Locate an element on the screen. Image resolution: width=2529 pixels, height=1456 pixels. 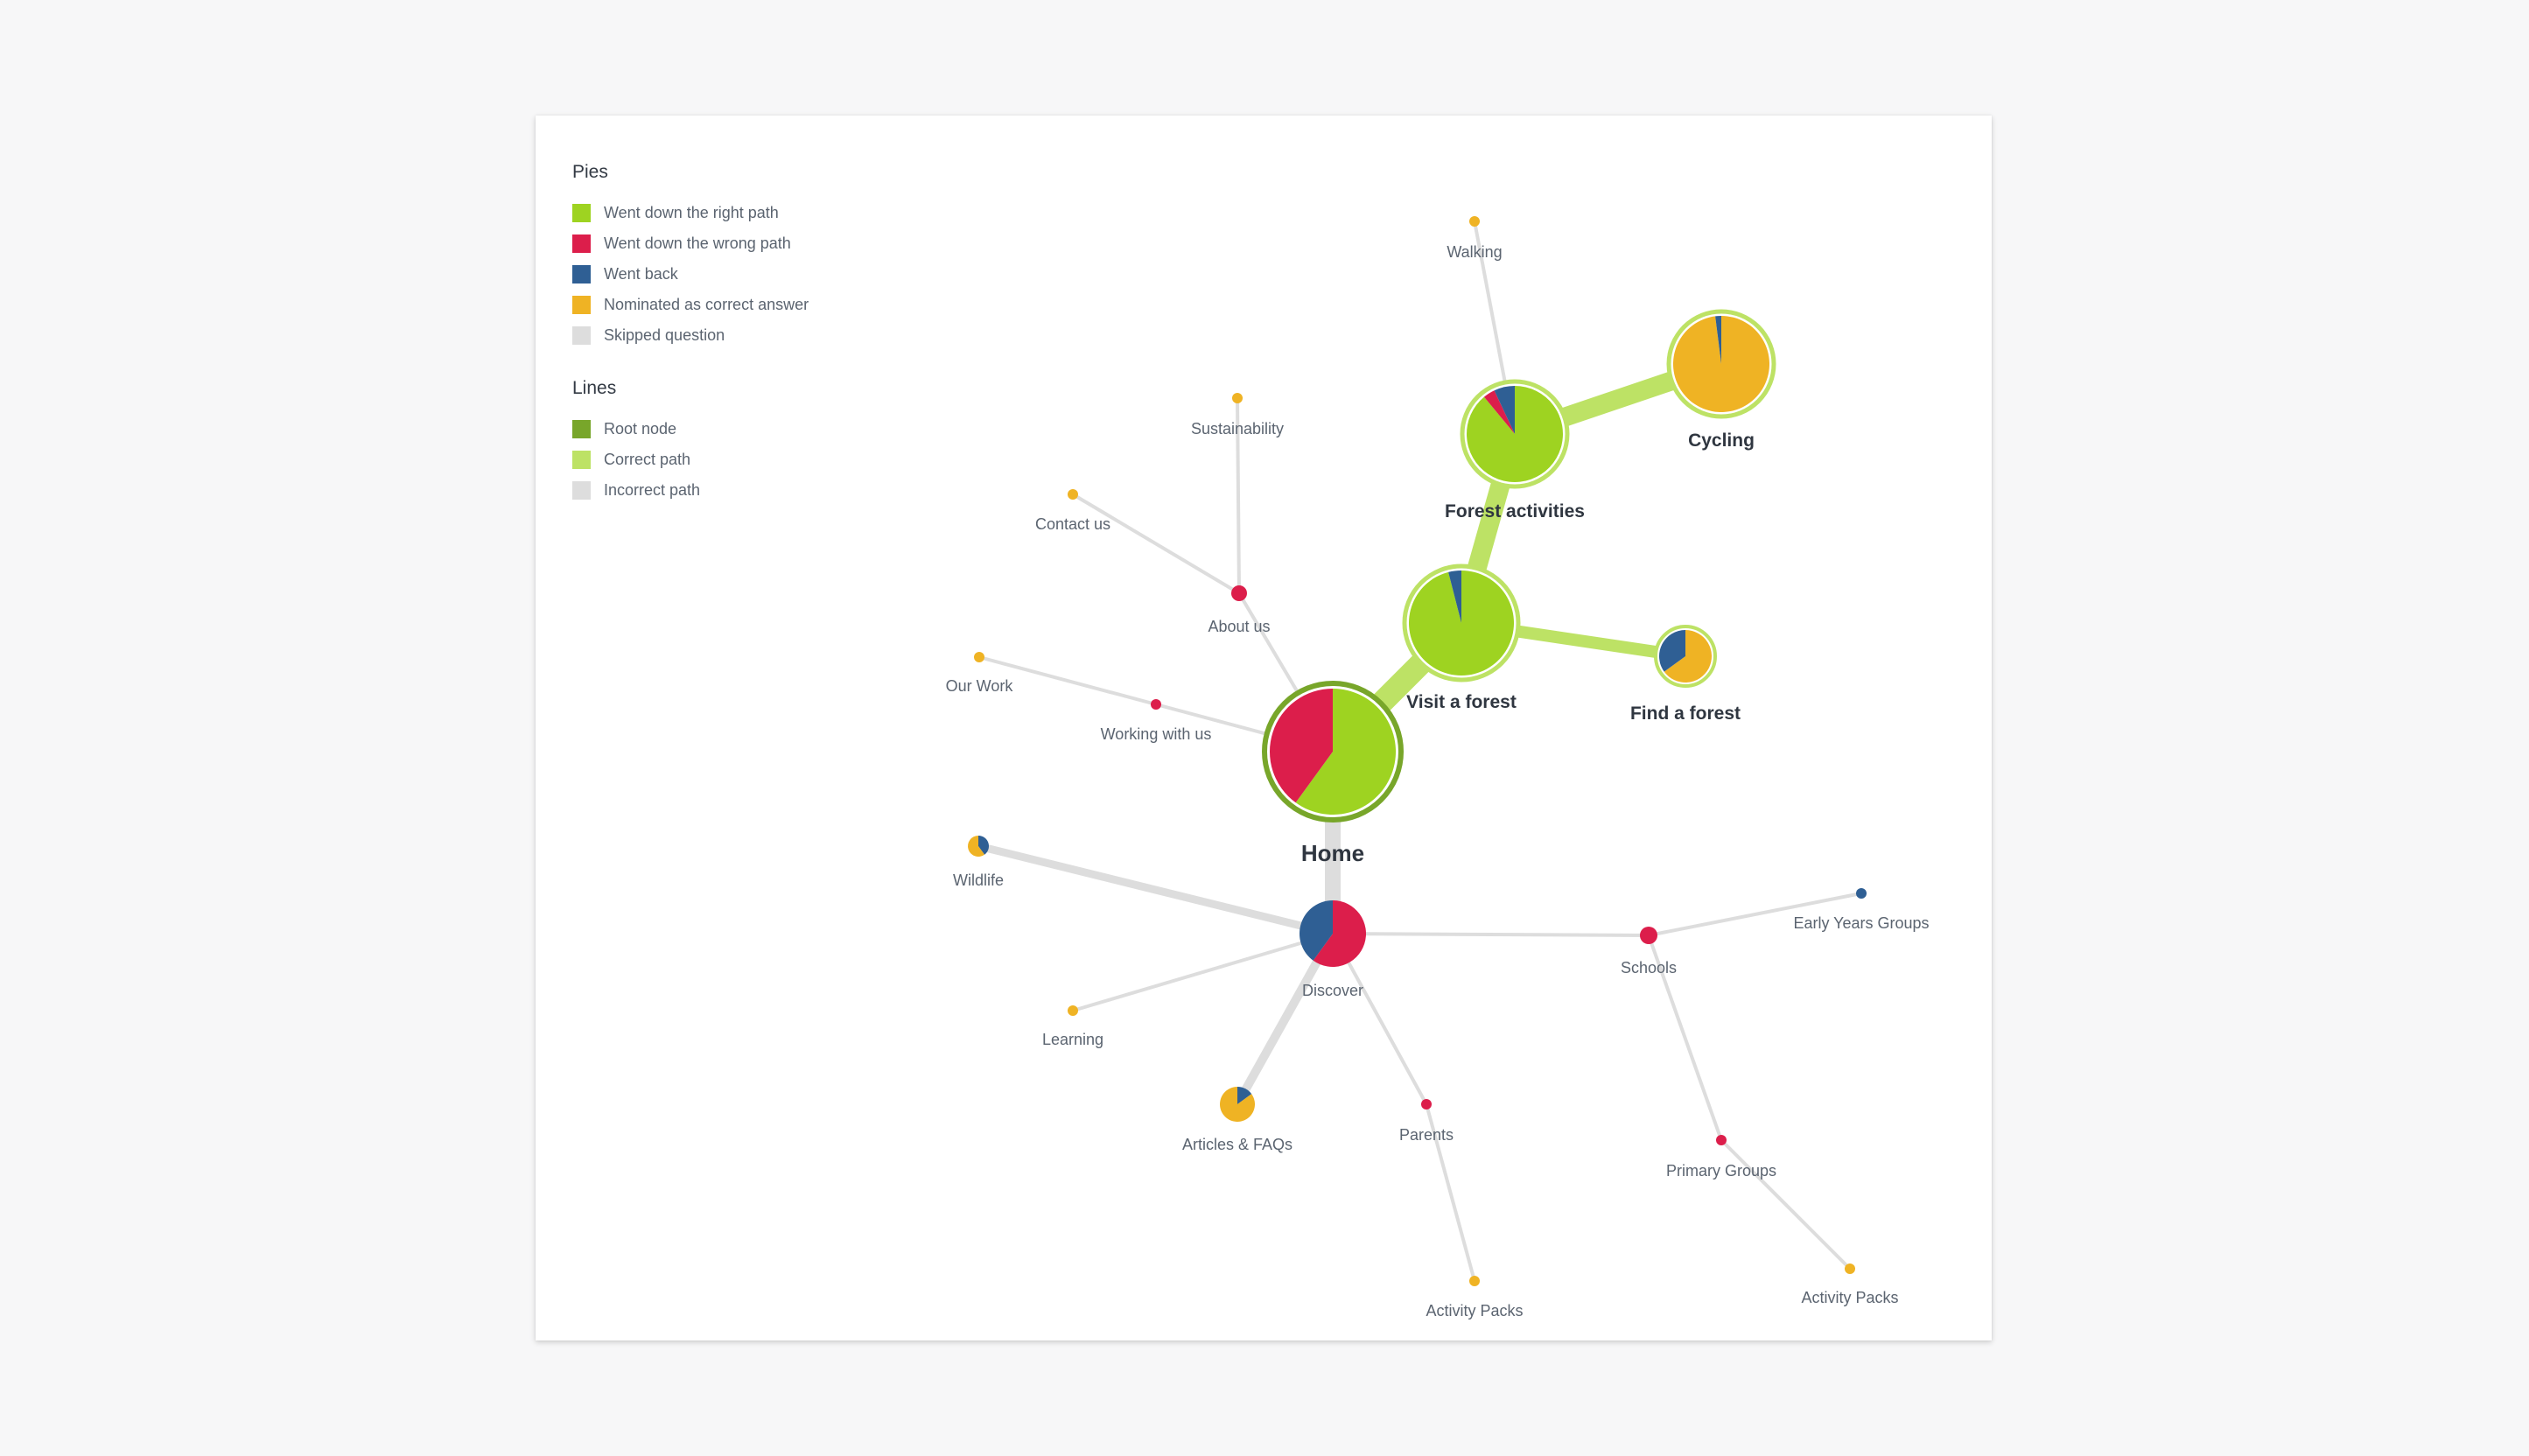
node-label: Learning is located at coordinates (1072, 1039).